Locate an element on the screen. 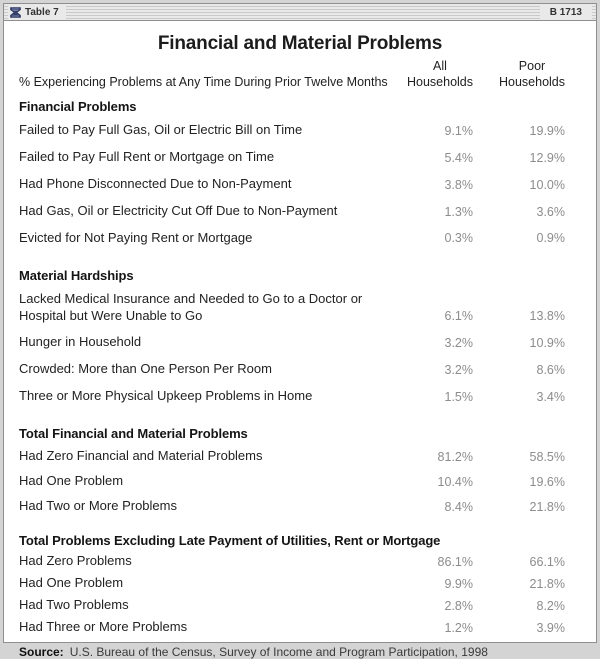 This screenshot has width=600, height=659. row-label: Had Zero Financial and Material Problems is located at coordinates (141, 456).